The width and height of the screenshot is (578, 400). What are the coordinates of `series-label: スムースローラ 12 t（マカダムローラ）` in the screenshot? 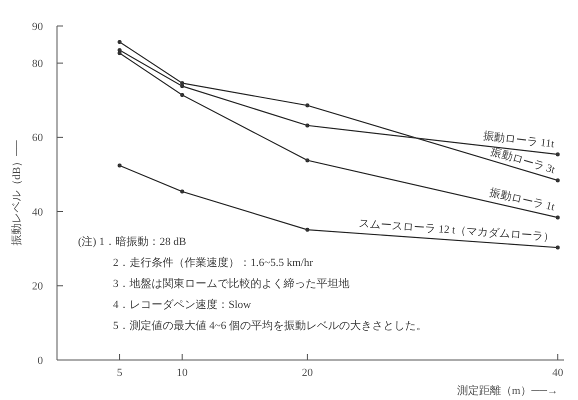 It's located at (456, 231).